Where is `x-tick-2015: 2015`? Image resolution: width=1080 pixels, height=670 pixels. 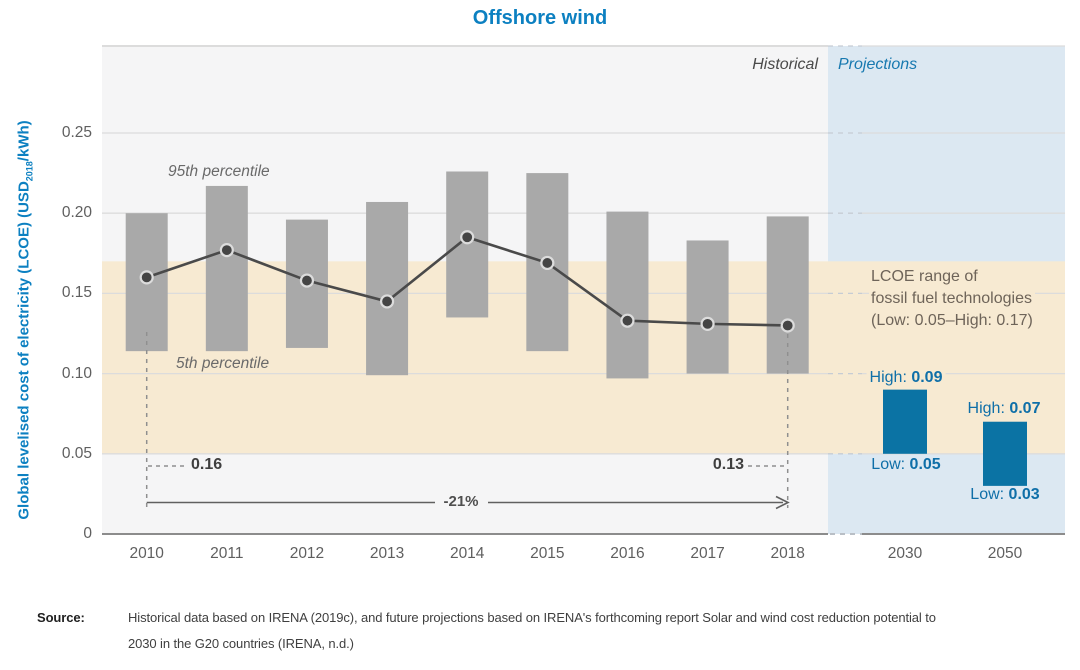
x-tick-2015: 2015 is located at coordinates (547, 553).